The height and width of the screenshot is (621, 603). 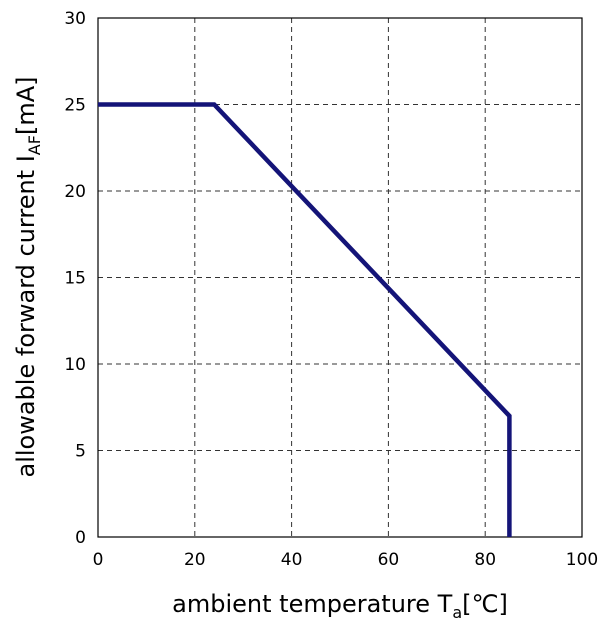 What do you see at coordinates (98, 560) in the screenshot?
I see `x-tick-label: 0` at bounding box center [98, 560].